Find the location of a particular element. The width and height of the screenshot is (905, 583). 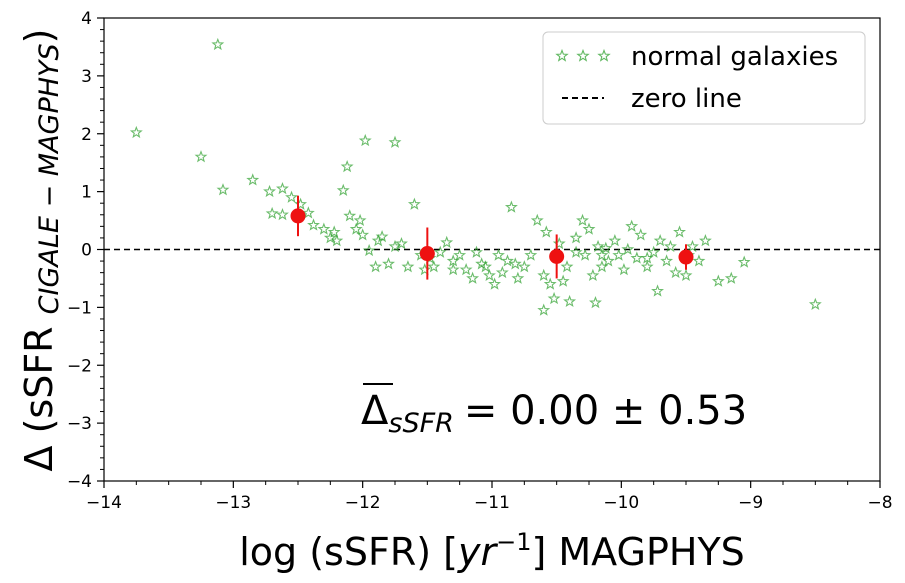

y-tick-label: 2 is located at coordinates (86, 135).